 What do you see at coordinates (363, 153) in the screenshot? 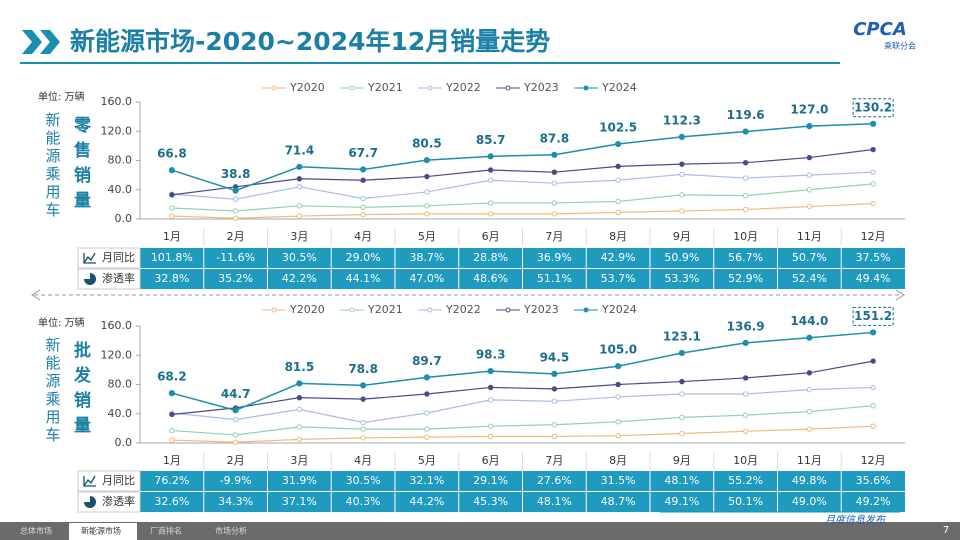
I see `value-label: 67.7` at bounding box center [363, 153].